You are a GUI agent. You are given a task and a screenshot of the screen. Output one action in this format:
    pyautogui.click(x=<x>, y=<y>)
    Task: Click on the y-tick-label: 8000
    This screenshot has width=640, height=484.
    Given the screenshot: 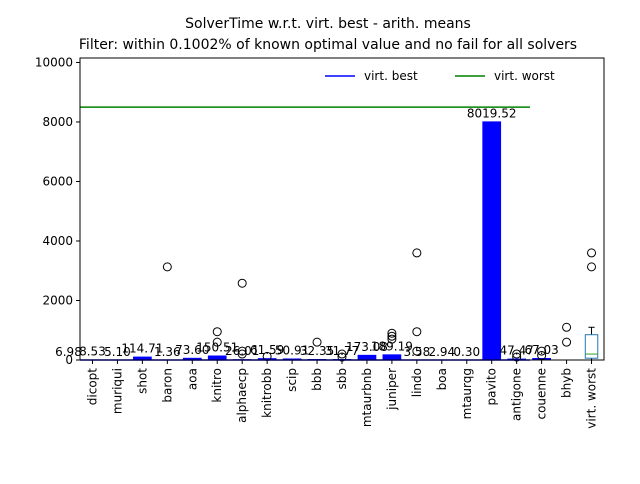 What is the action you would take?
    pyautogui.click(x=57, y=122)
    